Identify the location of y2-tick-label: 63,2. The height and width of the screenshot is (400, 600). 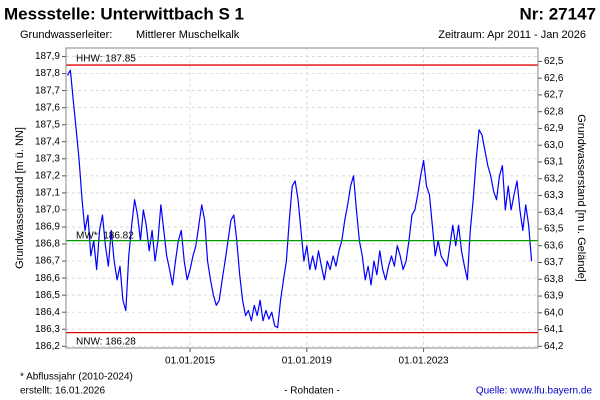
(554, 178).